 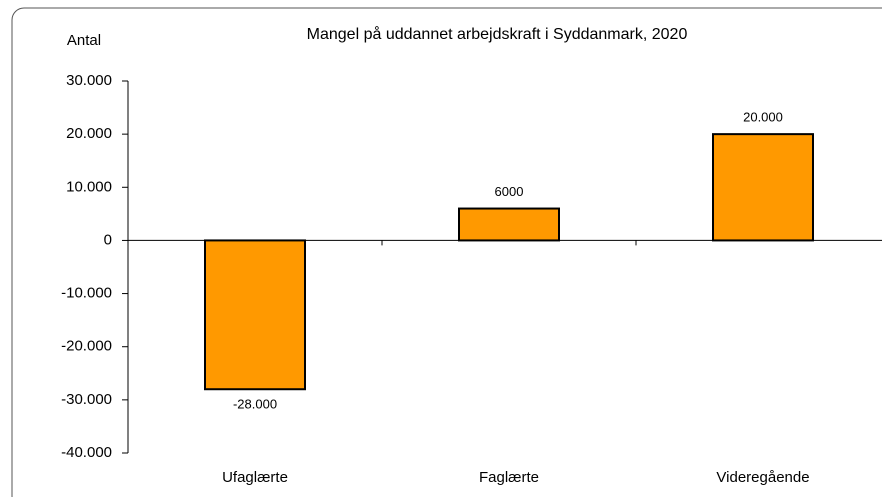 What do you see at coordinates (763, 117) in the screenshot?
I see `data-label: 20.000` at bounding box center [763, 117].